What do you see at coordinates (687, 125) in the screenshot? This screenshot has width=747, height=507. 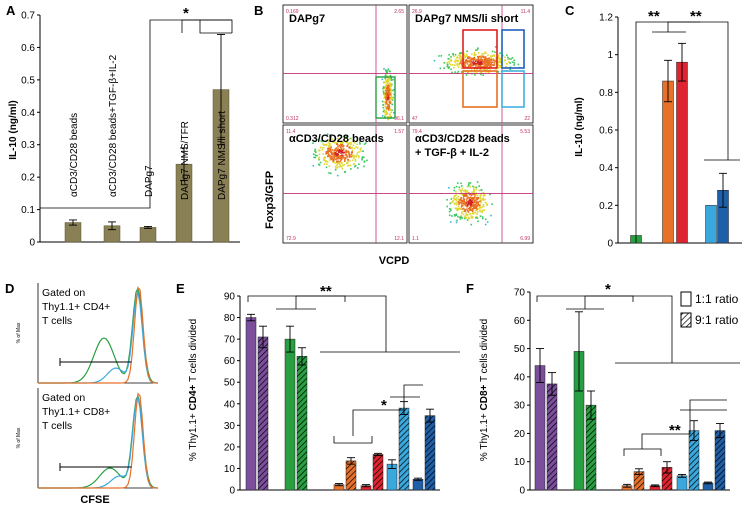 I see `panel-c-brackets: ** **` at bounding box center [687, 125].